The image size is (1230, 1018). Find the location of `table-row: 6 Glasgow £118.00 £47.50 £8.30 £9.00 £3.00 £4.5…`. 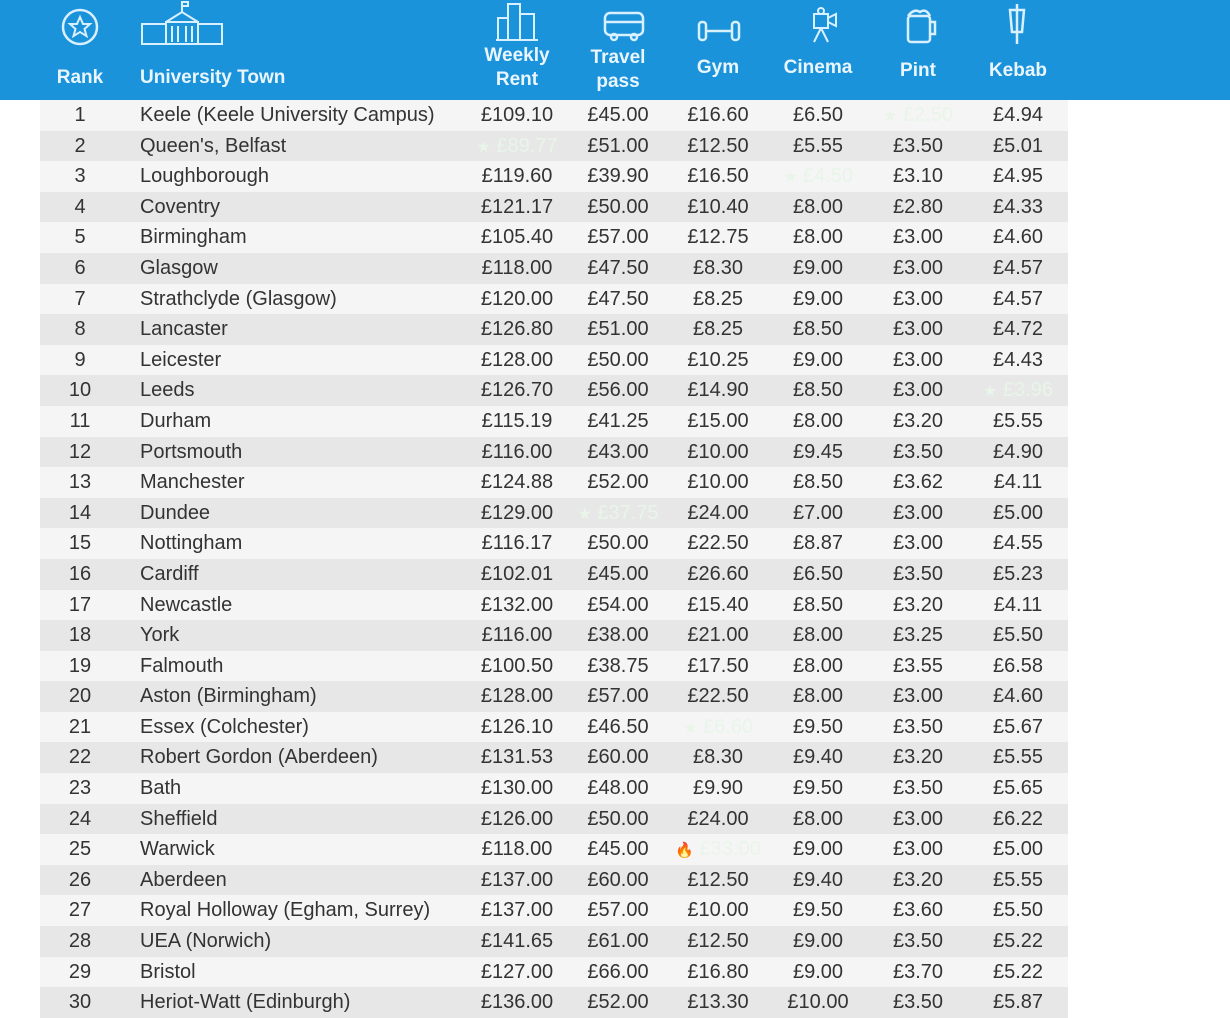

table-row: 6 Glasgow £118.00 £47.50 £8.30 £9.00 £3.00 £4.5… is located at coordinates (554, 268).